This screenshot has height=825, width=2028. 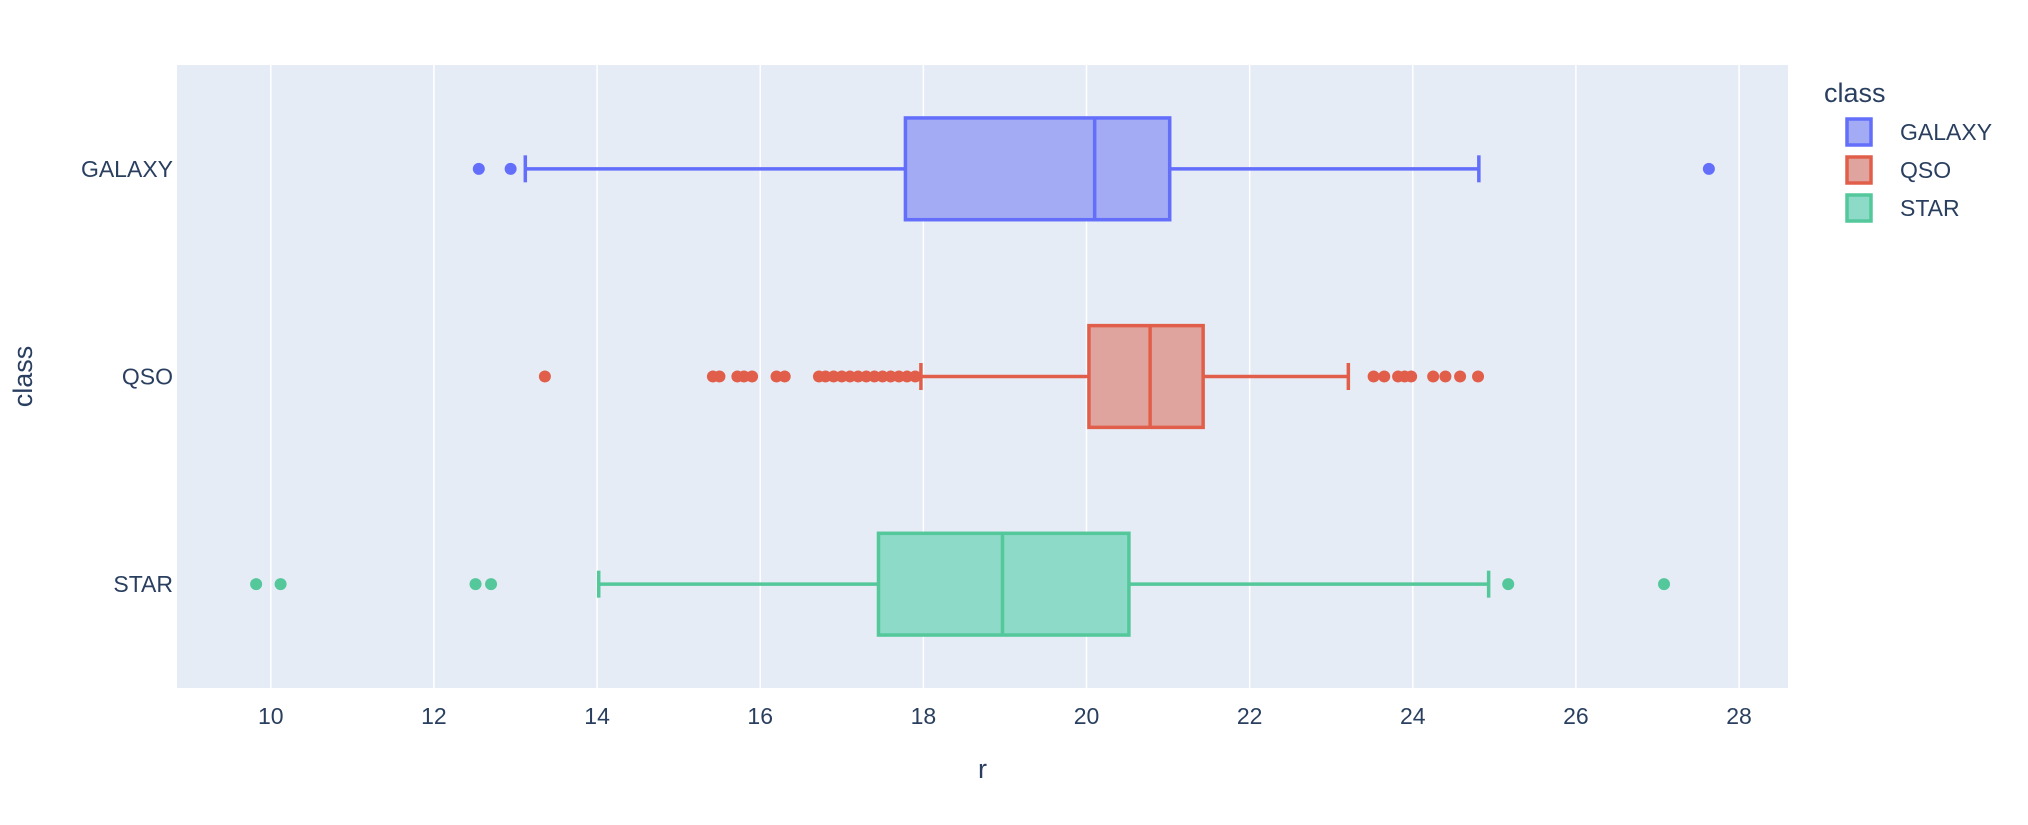 What do you see at coordinates (1946, 132) in the screenshot?
I see `legend-label: GALAXY` at bounding box center [1946, 132].